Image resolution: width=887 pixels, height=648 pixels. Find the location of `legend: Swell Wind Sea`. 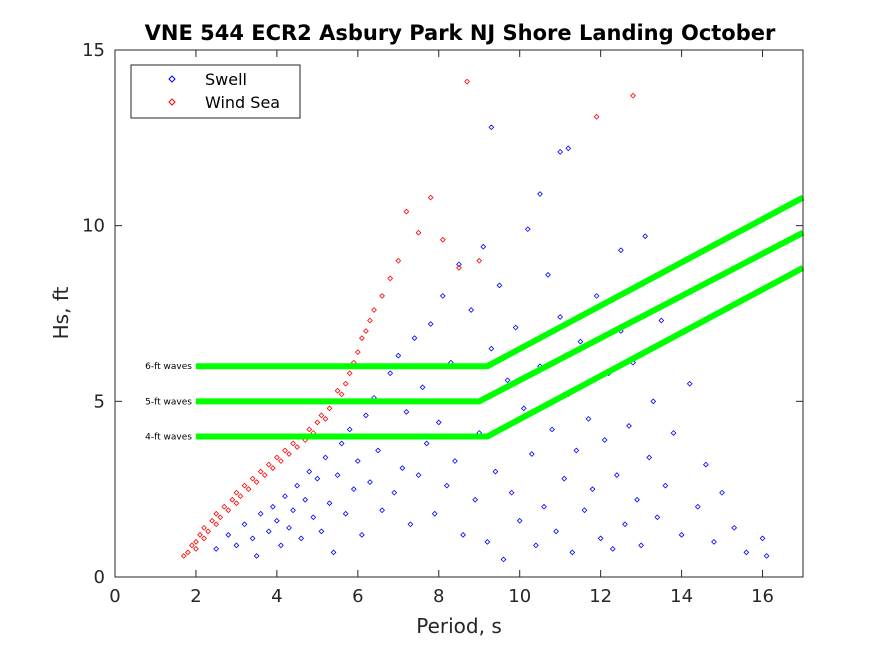

legend: Swell Wind Sea is located at coordinates (215, 91).